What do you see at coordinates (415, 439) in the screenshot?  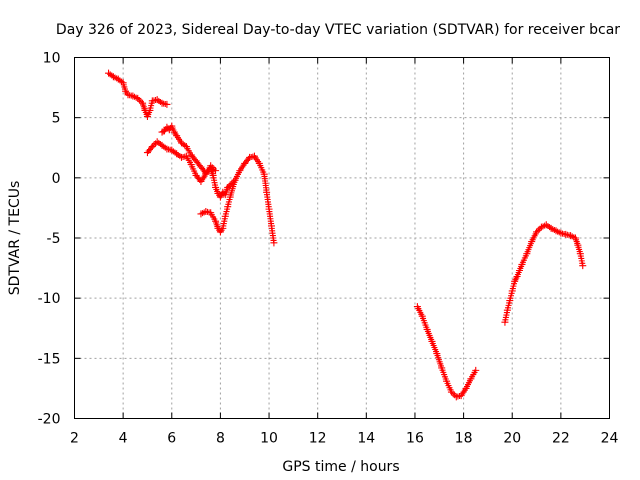 I see `x-tick-label: 16` at bounding box center [415, 439].